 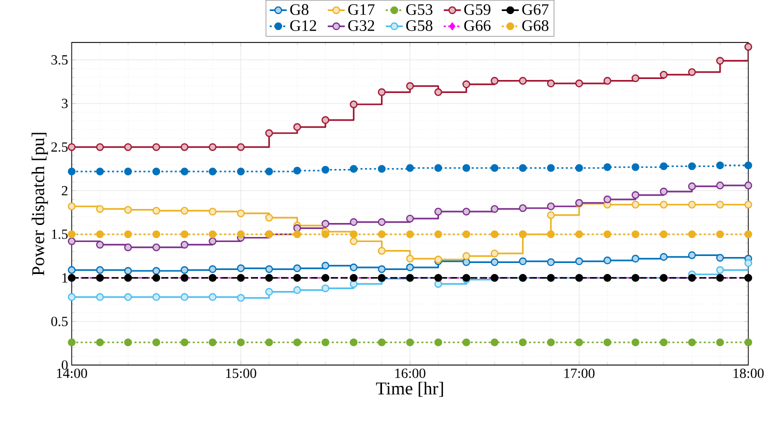 I want to click on x-tick-label: 14:00, so click(x=72, y=373).